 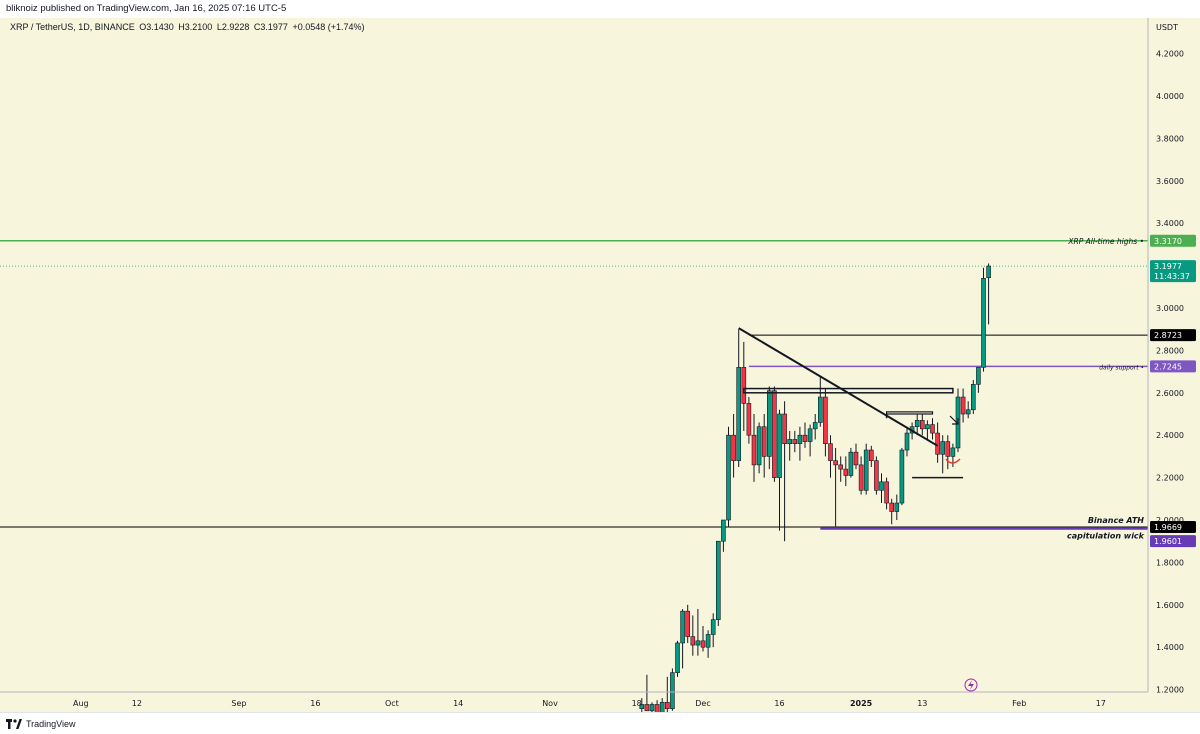 What do you see at coordinates (1170, 138) in the screenshot?
I see `y-tick-label: 3.8000` at bounding box center [1170, 138].